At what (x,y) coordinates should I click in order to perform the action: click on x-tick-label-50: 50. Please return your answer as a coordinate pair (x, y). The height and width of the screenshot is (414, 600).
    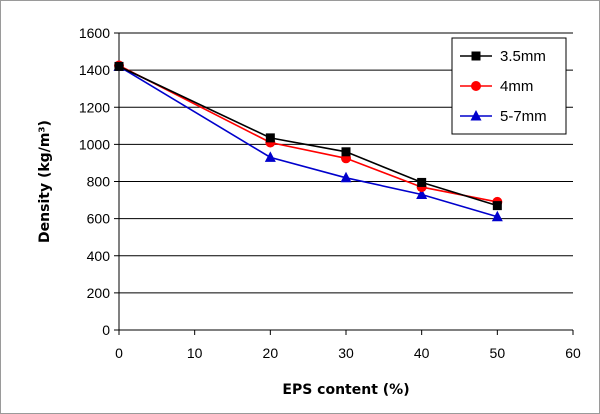
    Looking at the image, I should click on (498, 353).